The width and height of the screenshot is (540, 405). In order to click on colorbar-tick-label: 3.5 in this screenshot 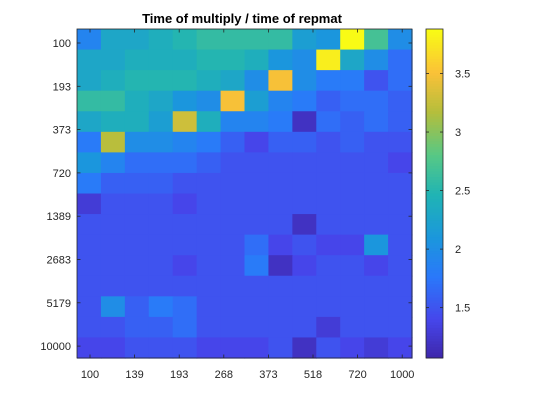, I will do `click(462, 74)`.